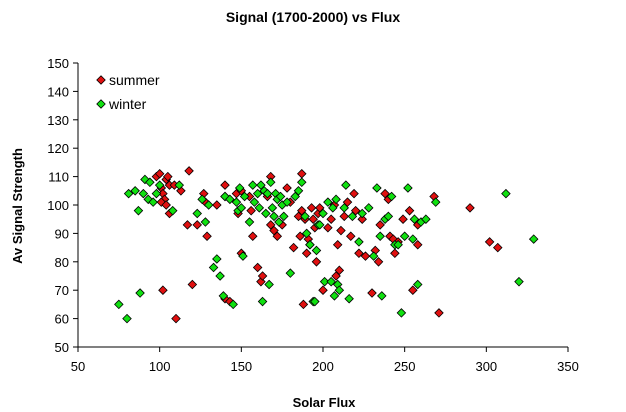  What do you see at coordinates (486, 366) in the screenshot?
I see `x-tick-label: 300` at bounding box center [486, 366].